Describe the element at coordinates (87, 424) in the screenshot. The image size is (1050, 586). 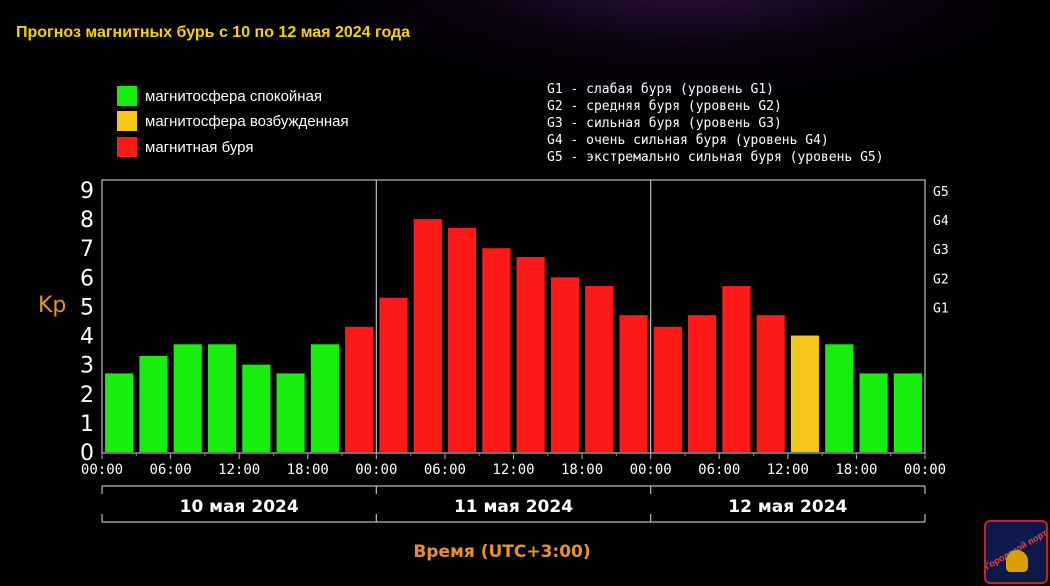
I see `y-tick-label: 1` at that location.